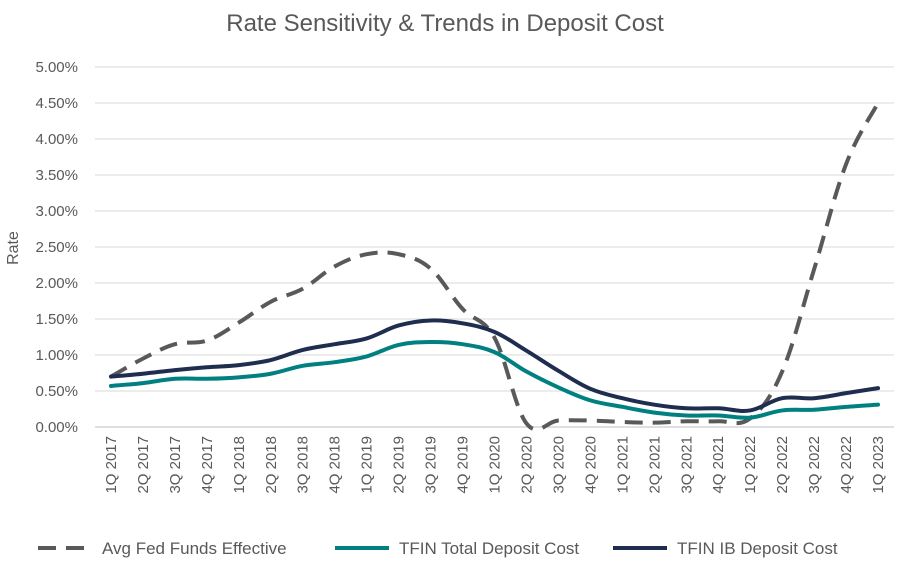 This screenshot has height=583, width=902. What do you see at coordinates (622, 465) in the screenshot?
I see `x-tick-label: 1Q 2021` at bounding box center [622, 465].